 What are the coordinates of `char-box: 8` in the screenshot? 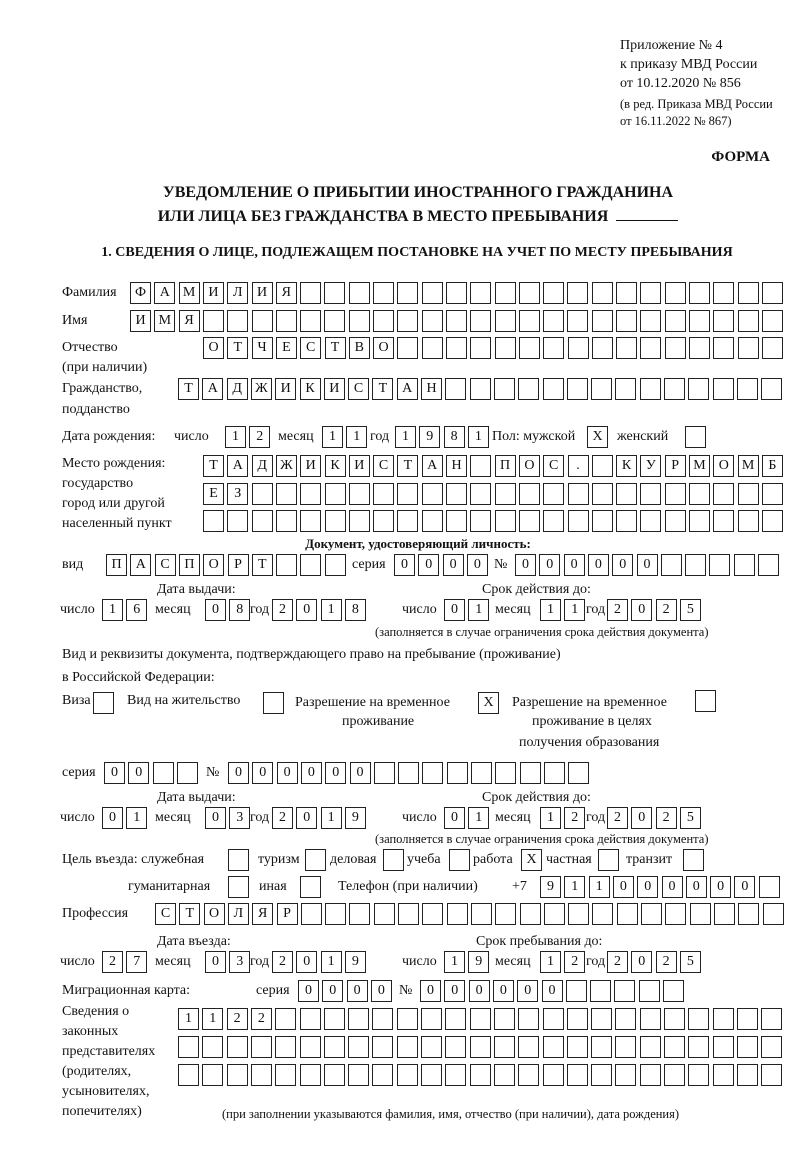 It's located at (355, 610).